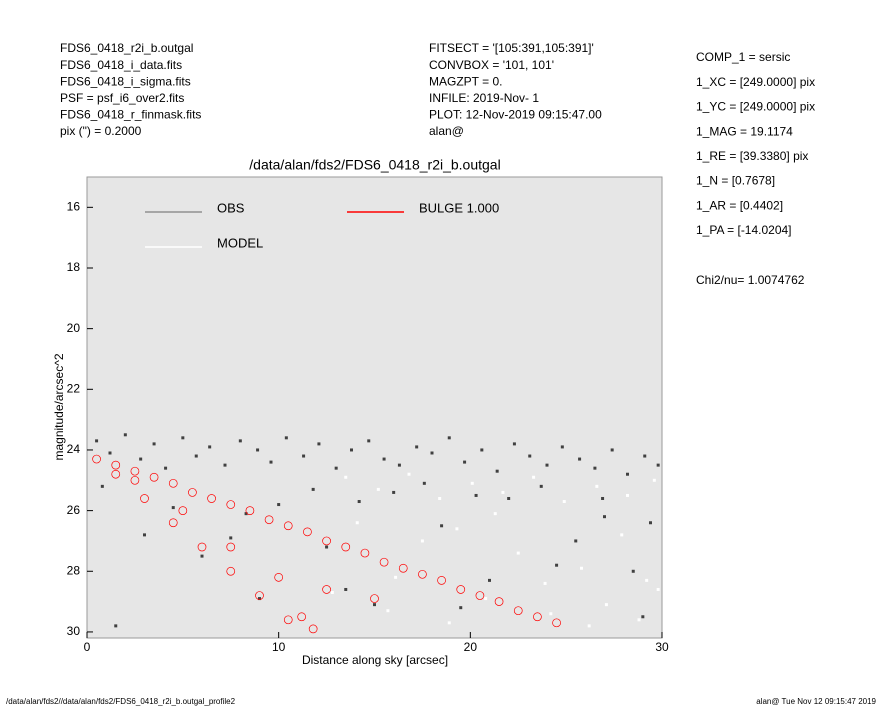 This screenshot has width=885, height=708. I want to click on y-tick-label: 28, so click(74, 570).